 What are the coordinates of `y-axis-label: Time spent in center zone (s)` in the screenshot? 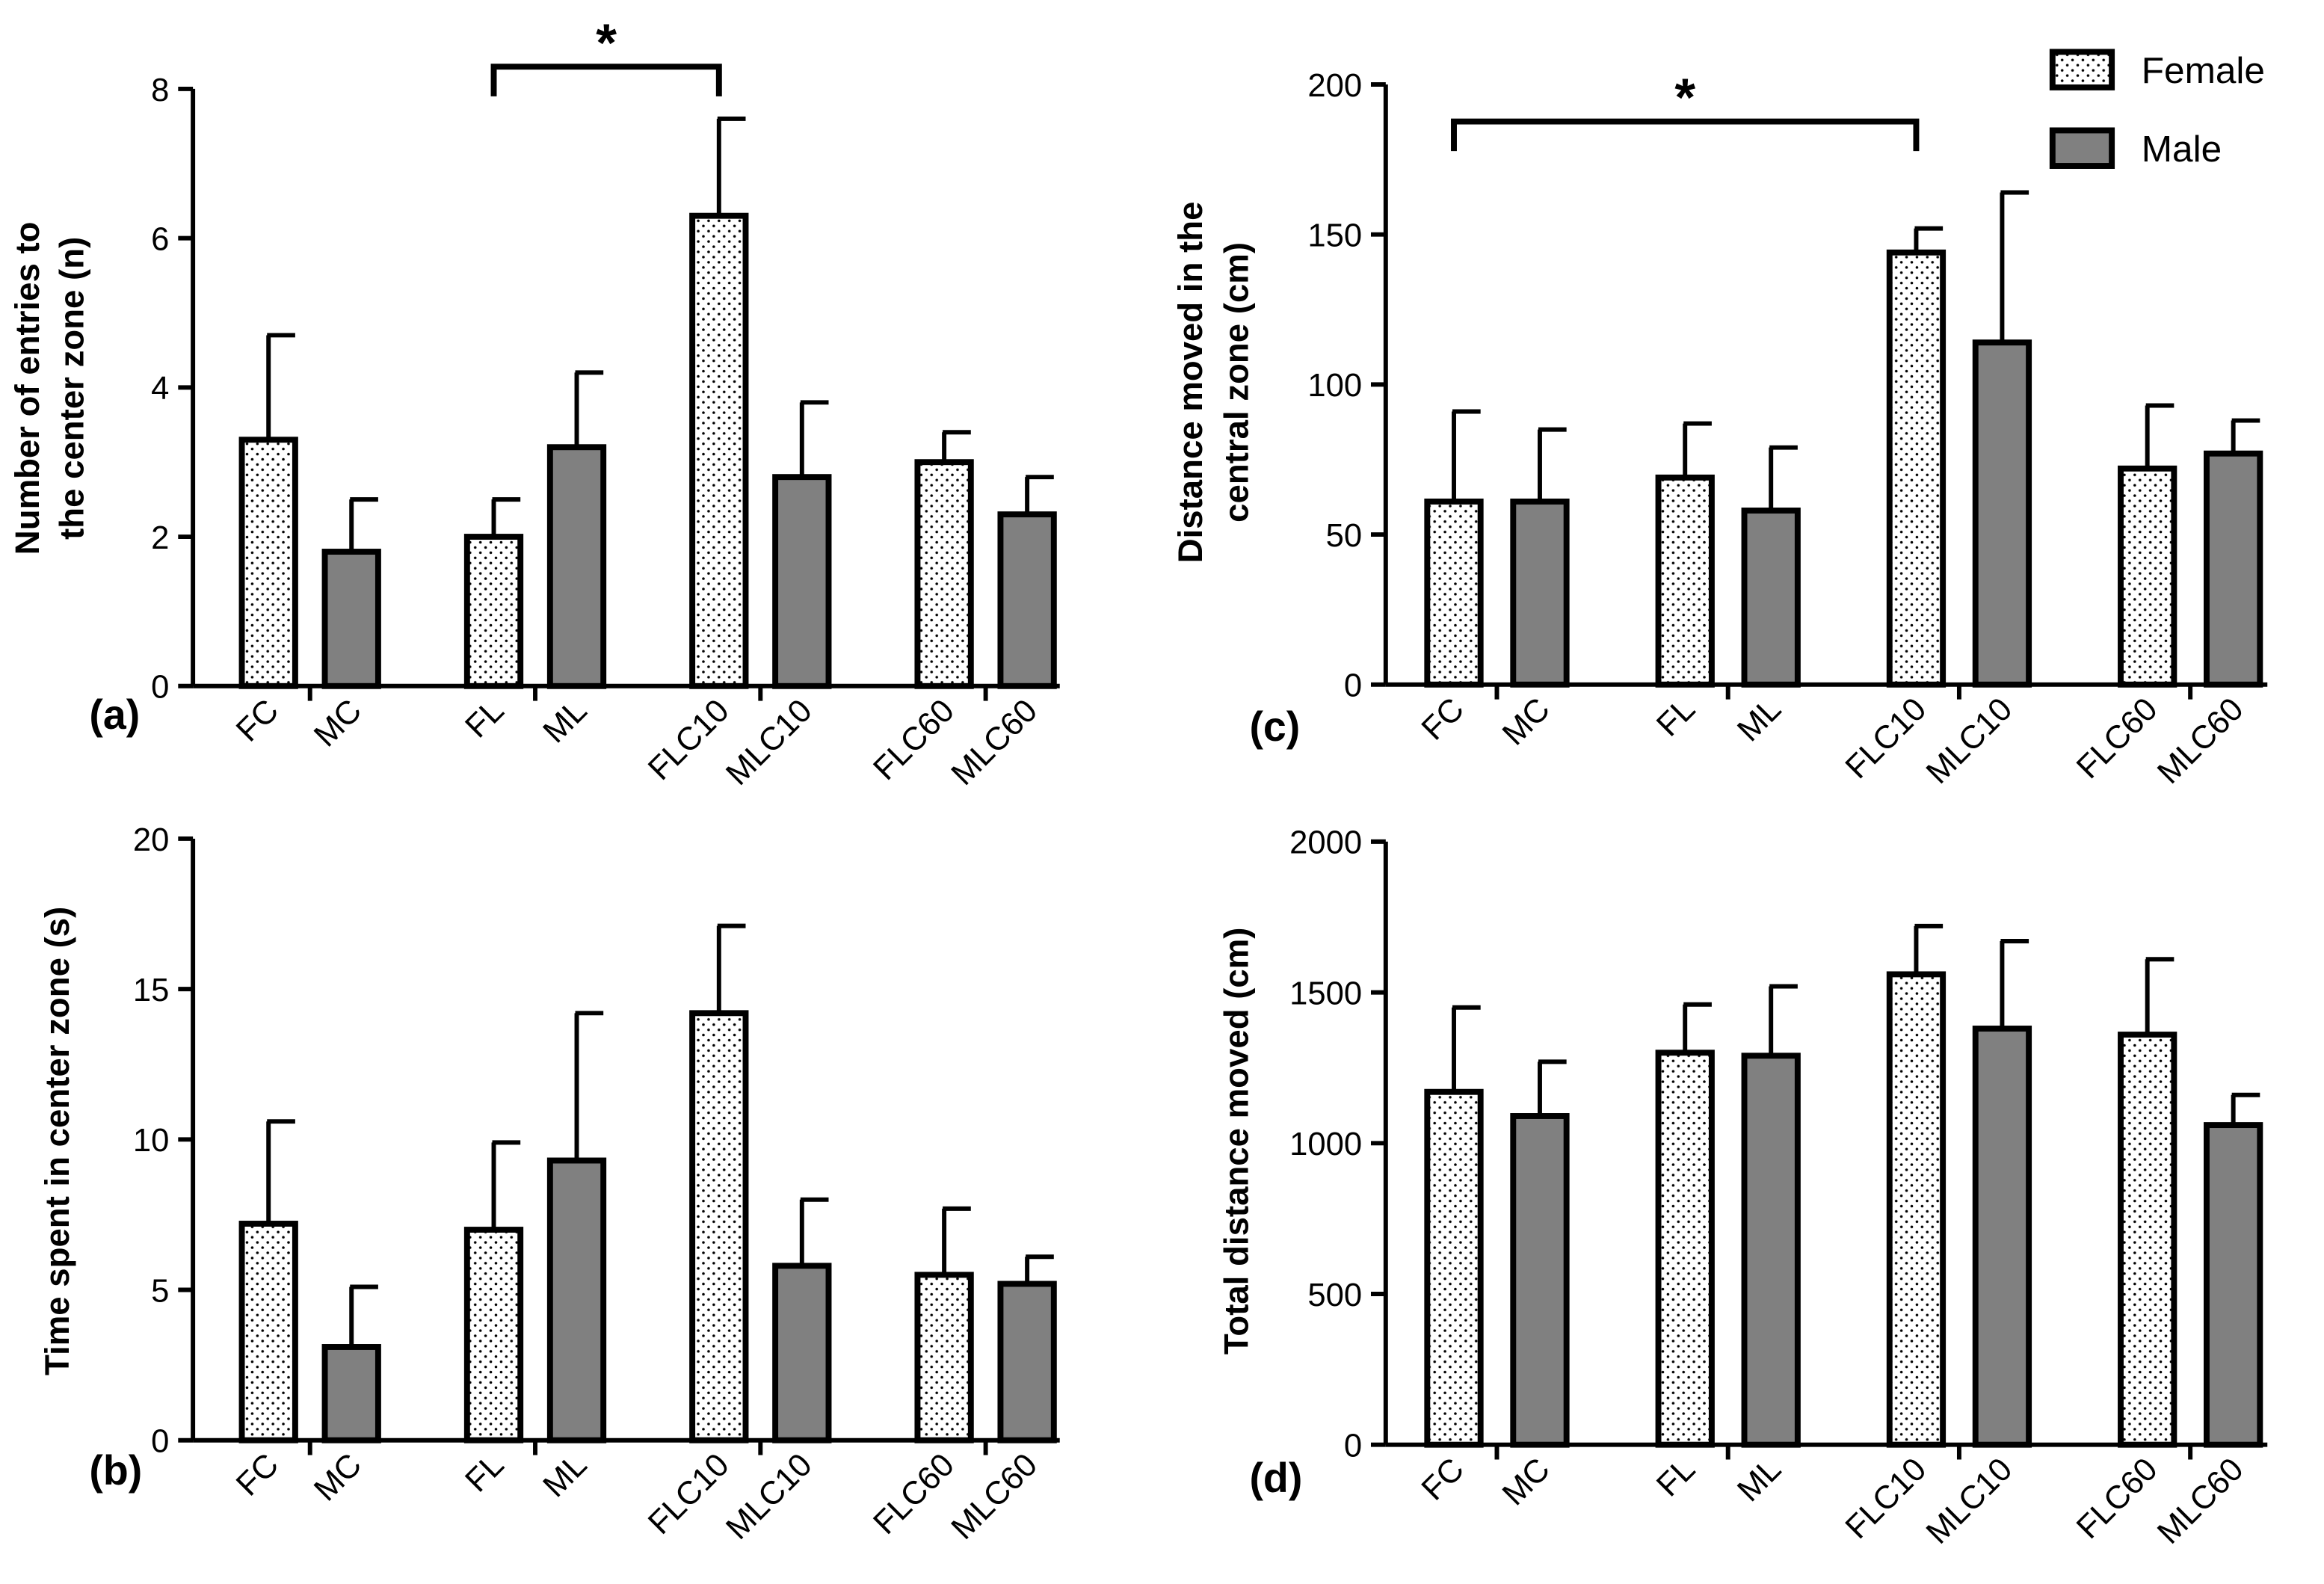 It's located at (57, 1141).